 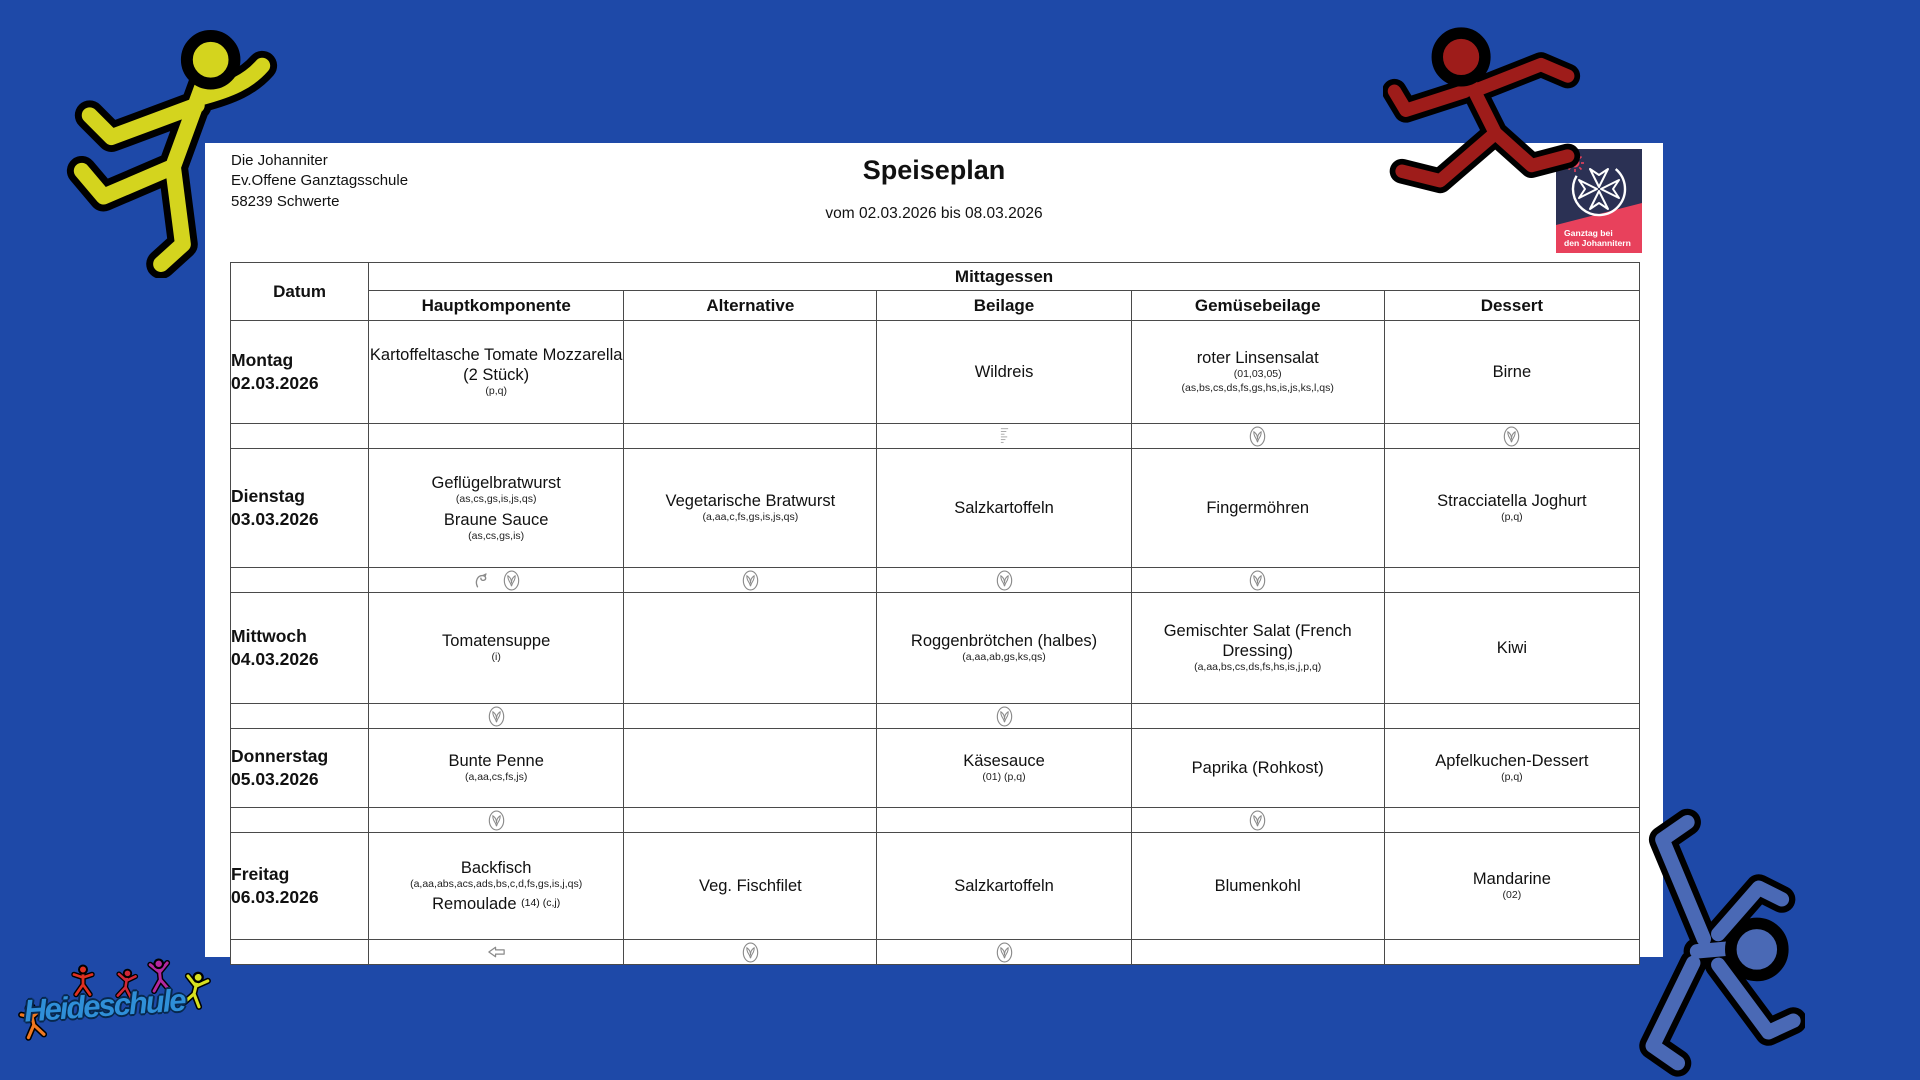 I want to click on allergen-codes: (a,aa,c,fs,gs,is,js,qs), so click(x=750, y=517).